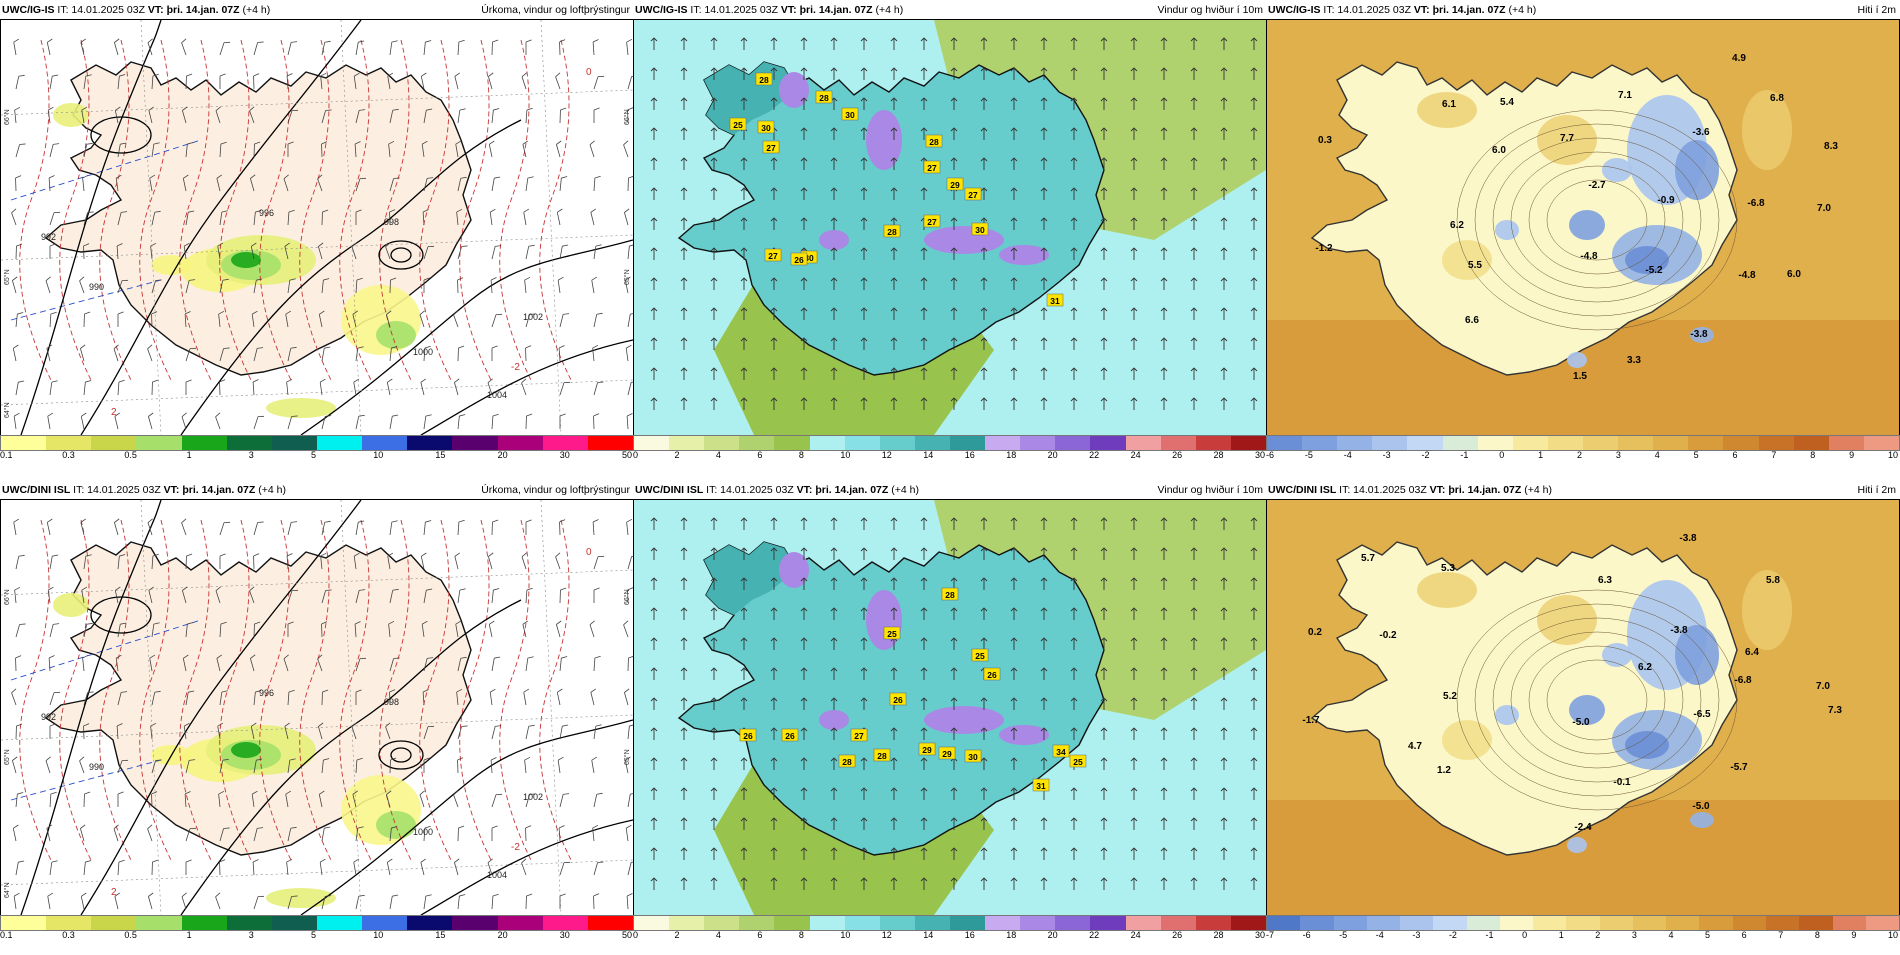 The width and height of the screenshot is (1900, 955). I want to click on colorbar-tick-label: 0.1, so click(6, 455).